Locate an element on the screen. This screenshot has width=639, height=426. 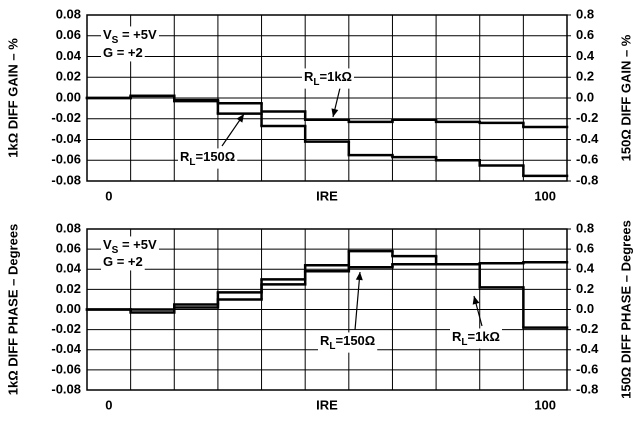
y-axis-label: 1kΩ DIFF PHASE – Degrees is located at coordinates (12, 310).